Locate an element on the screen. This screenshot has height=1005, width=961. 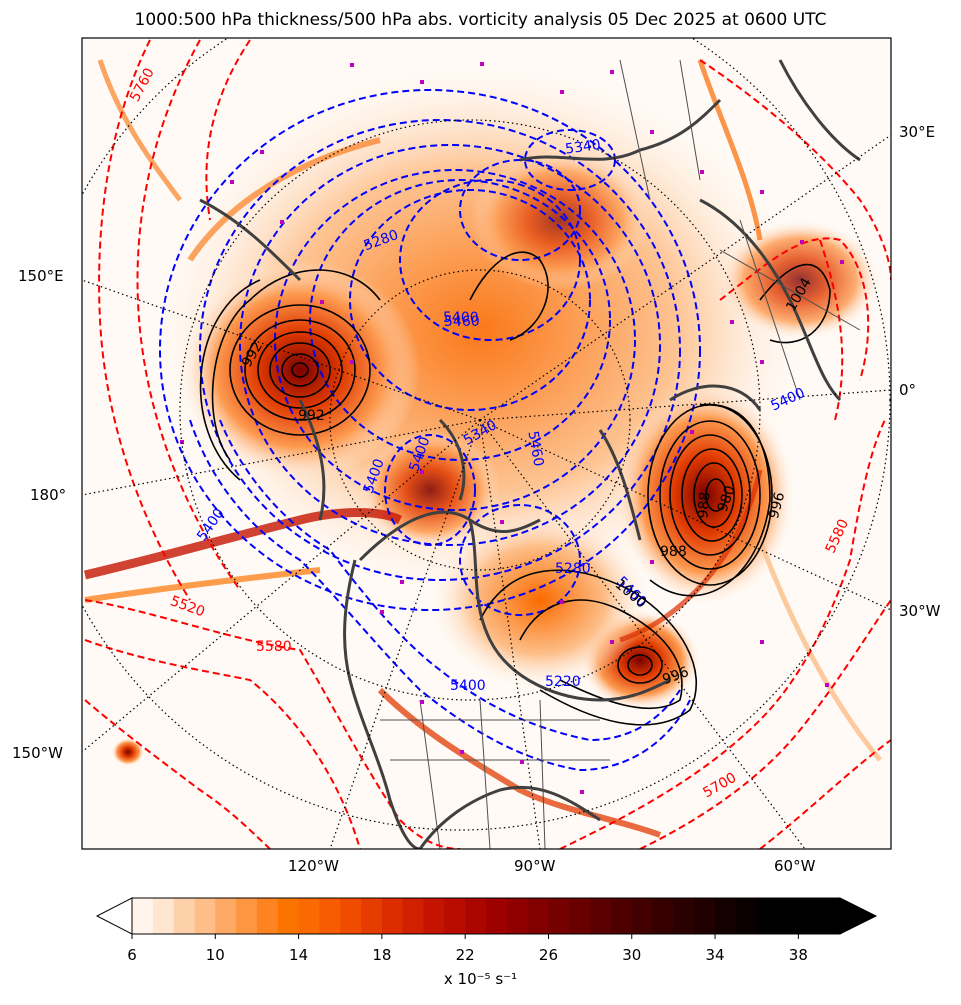
colorbar-unit-label: x 10⁻⁵ s⁻¹ is located at coordinates (480, 979).